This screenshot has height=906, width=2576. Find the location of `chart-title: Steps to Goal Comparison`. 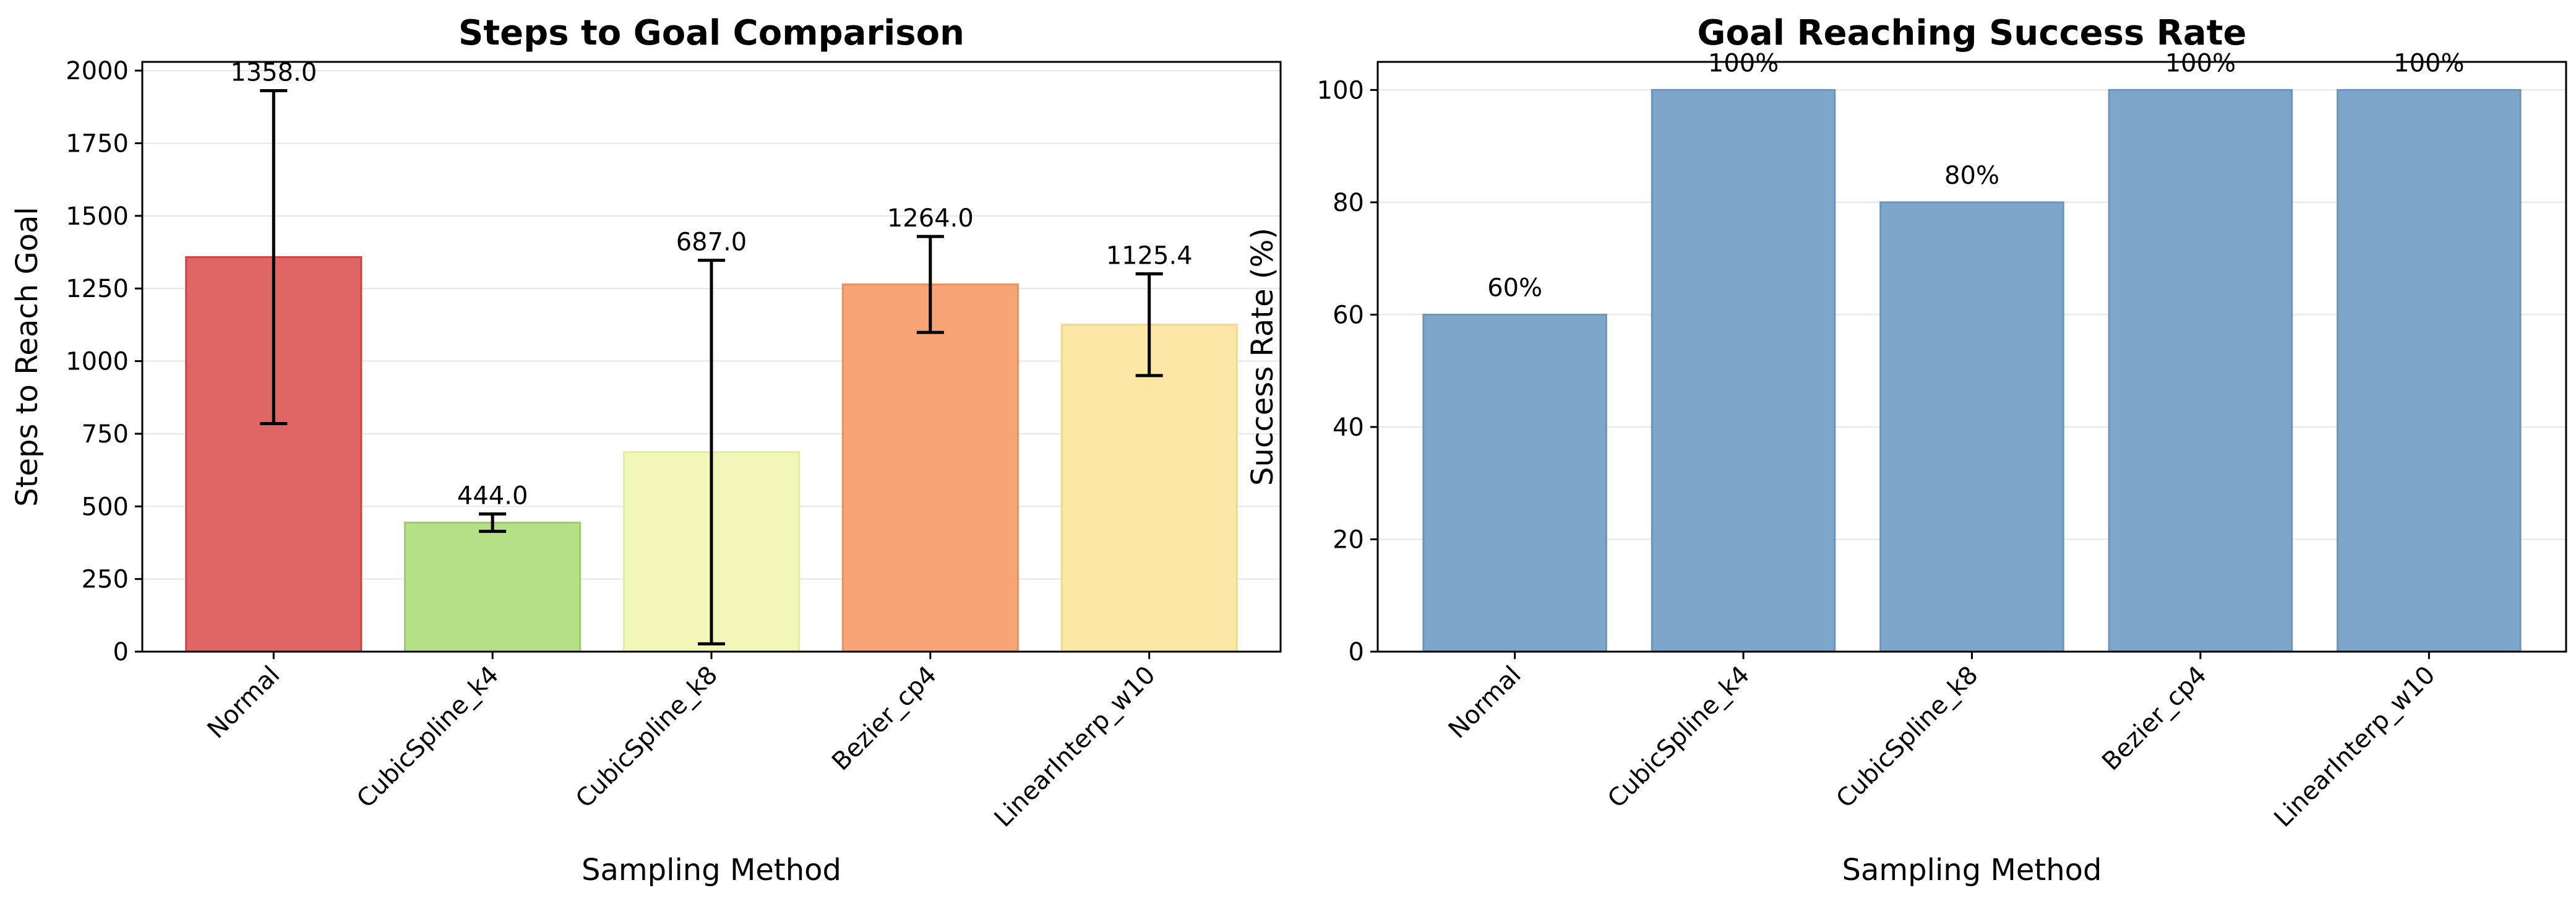

chart-title: Steps to Goal Comparison is located at coordinates (711, 33).